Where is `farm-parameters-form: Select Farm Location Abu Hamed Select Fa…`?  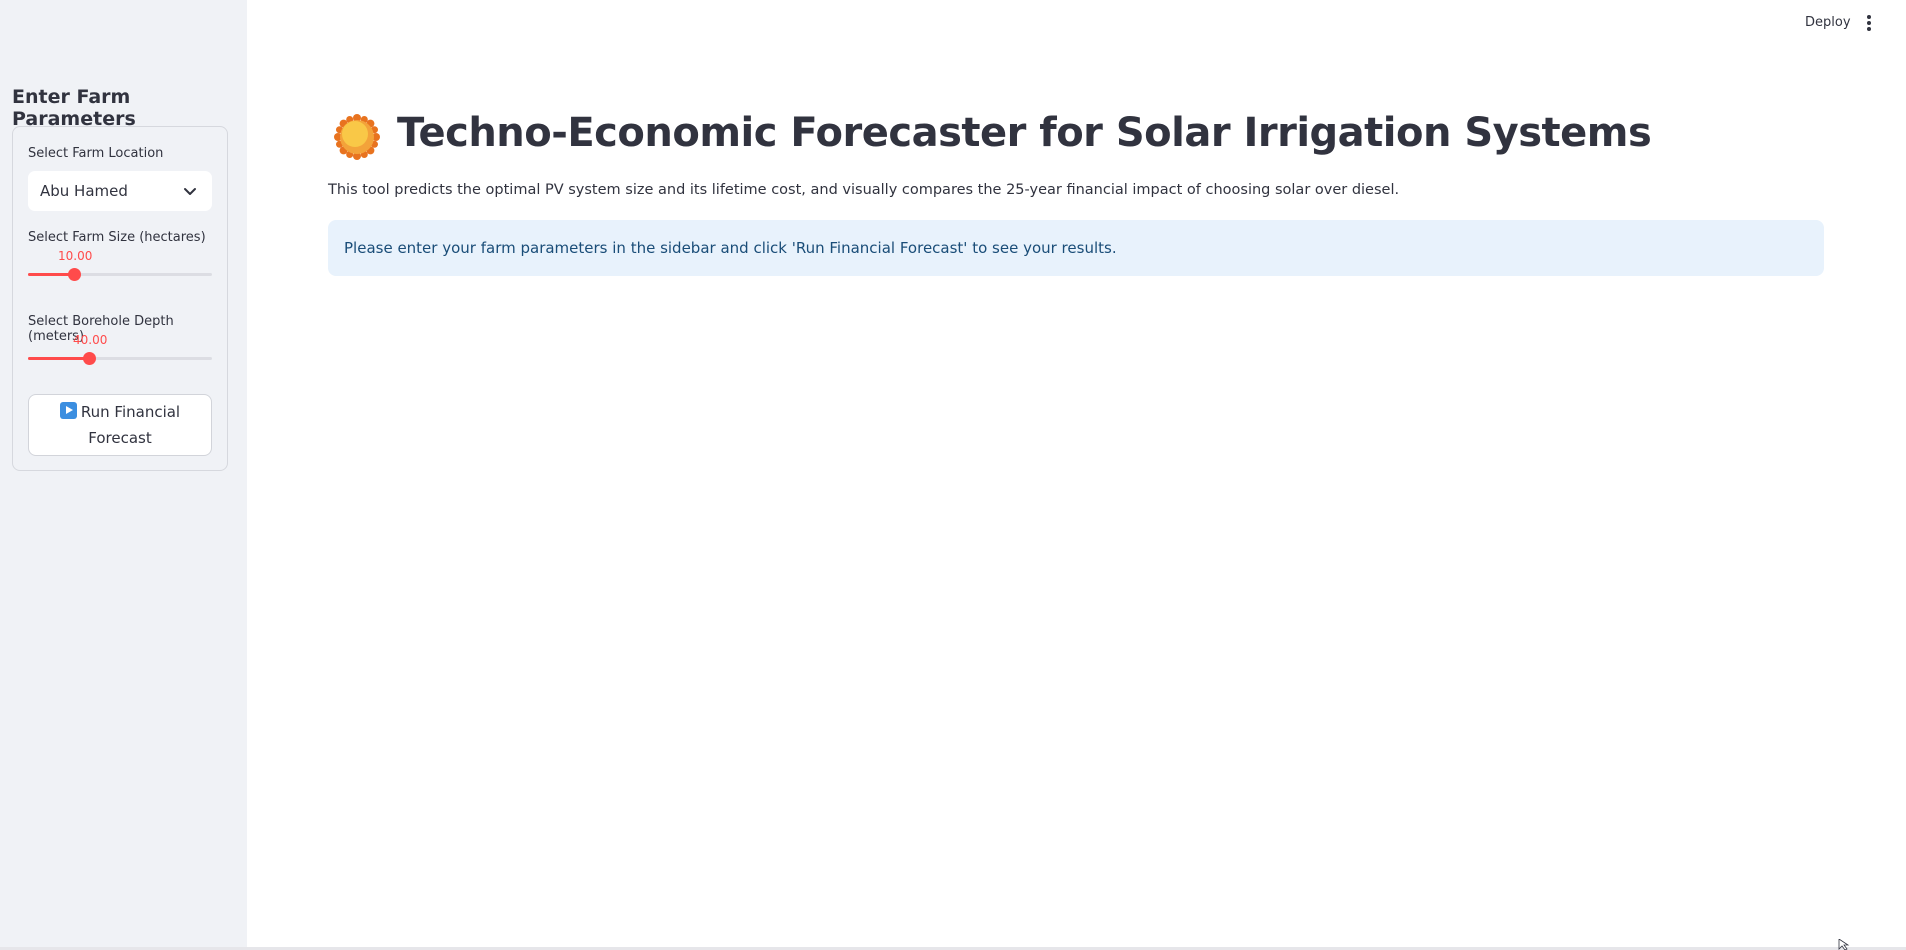
farm-parameters-form: Select Farm Location Abu Hamed Select Fa… is located at coordinates (120, 298).